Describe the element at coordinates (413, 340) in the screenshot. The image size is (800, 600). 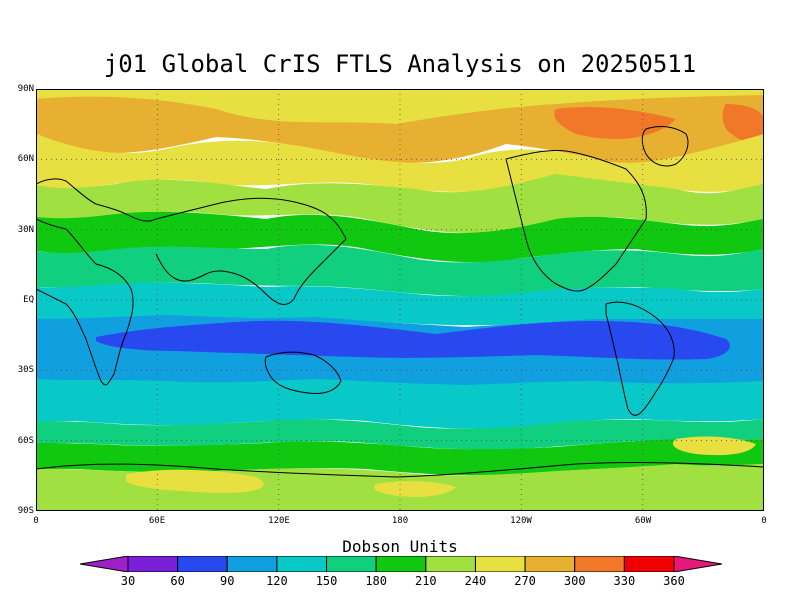
I see `band-equatorial-min` at that location.